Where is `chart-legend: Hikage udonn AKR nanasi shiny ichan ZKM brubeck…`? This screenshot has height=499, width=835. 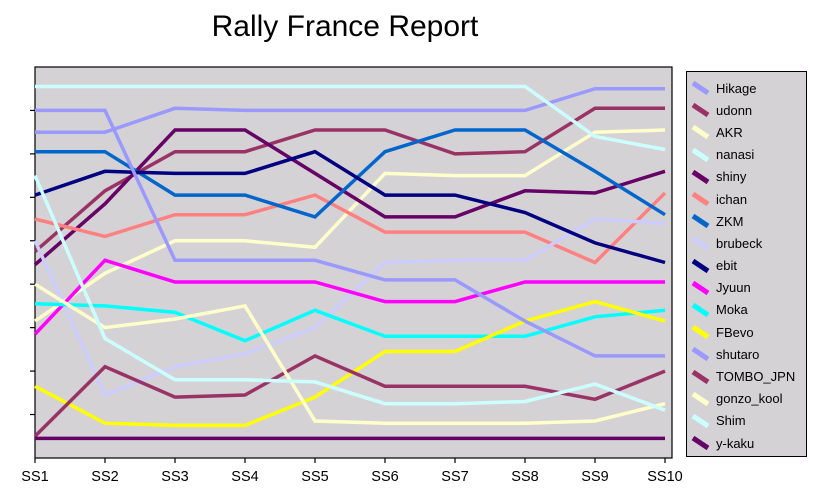
chart-legend: Hikage udonn AKR nanasi shiny ichan ZKM brubeck… is located at coordinates (746, 264).